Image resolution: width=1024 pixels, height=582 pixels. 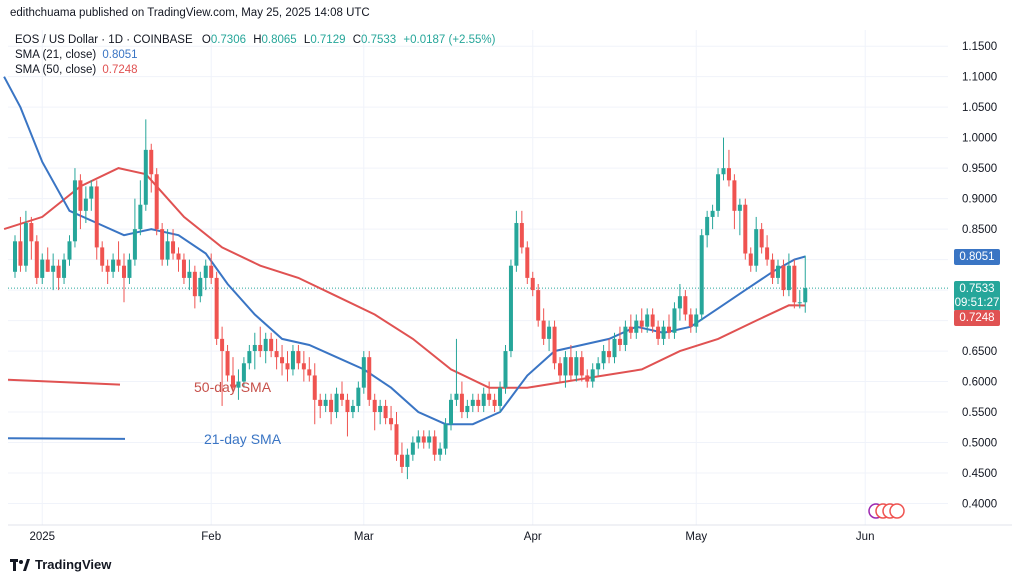 What do you see at coordinates (979, 474) in the screenshot?
I see `y-tick-label: 0.4500` at bounding box center [979, 474].